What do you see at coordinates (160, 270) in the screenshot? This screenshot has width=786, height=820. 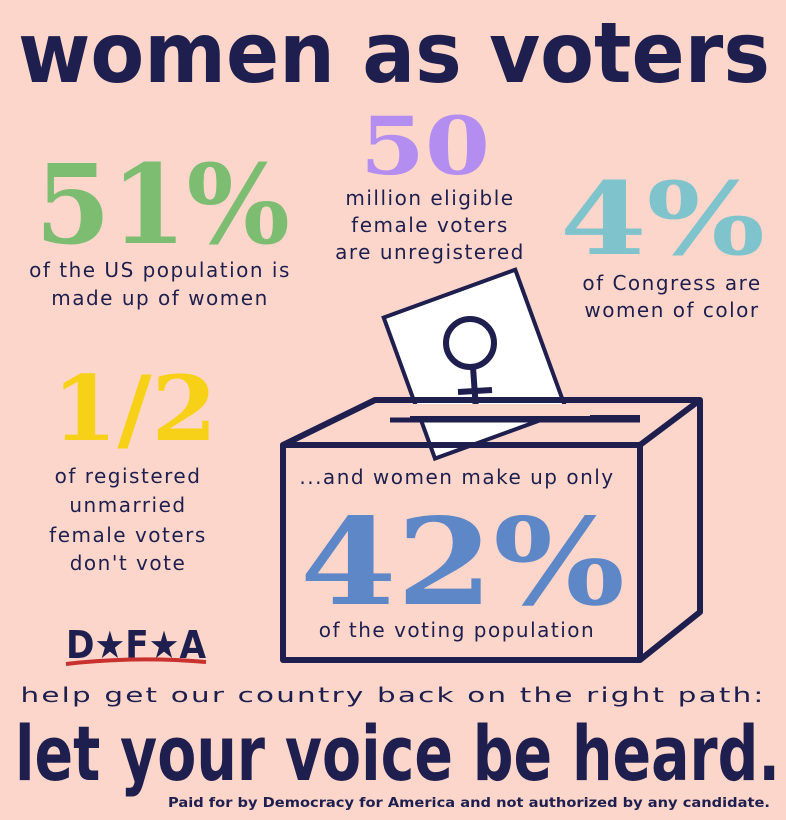 I see `stat-line: of the US population is` at bounding box center [160, 270].